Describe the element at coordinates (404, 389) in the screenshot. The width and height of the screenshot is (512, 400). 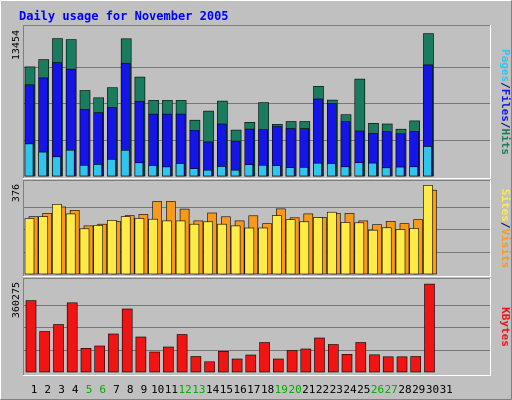
I see `x-tick-label-day-28: 28` at that location.